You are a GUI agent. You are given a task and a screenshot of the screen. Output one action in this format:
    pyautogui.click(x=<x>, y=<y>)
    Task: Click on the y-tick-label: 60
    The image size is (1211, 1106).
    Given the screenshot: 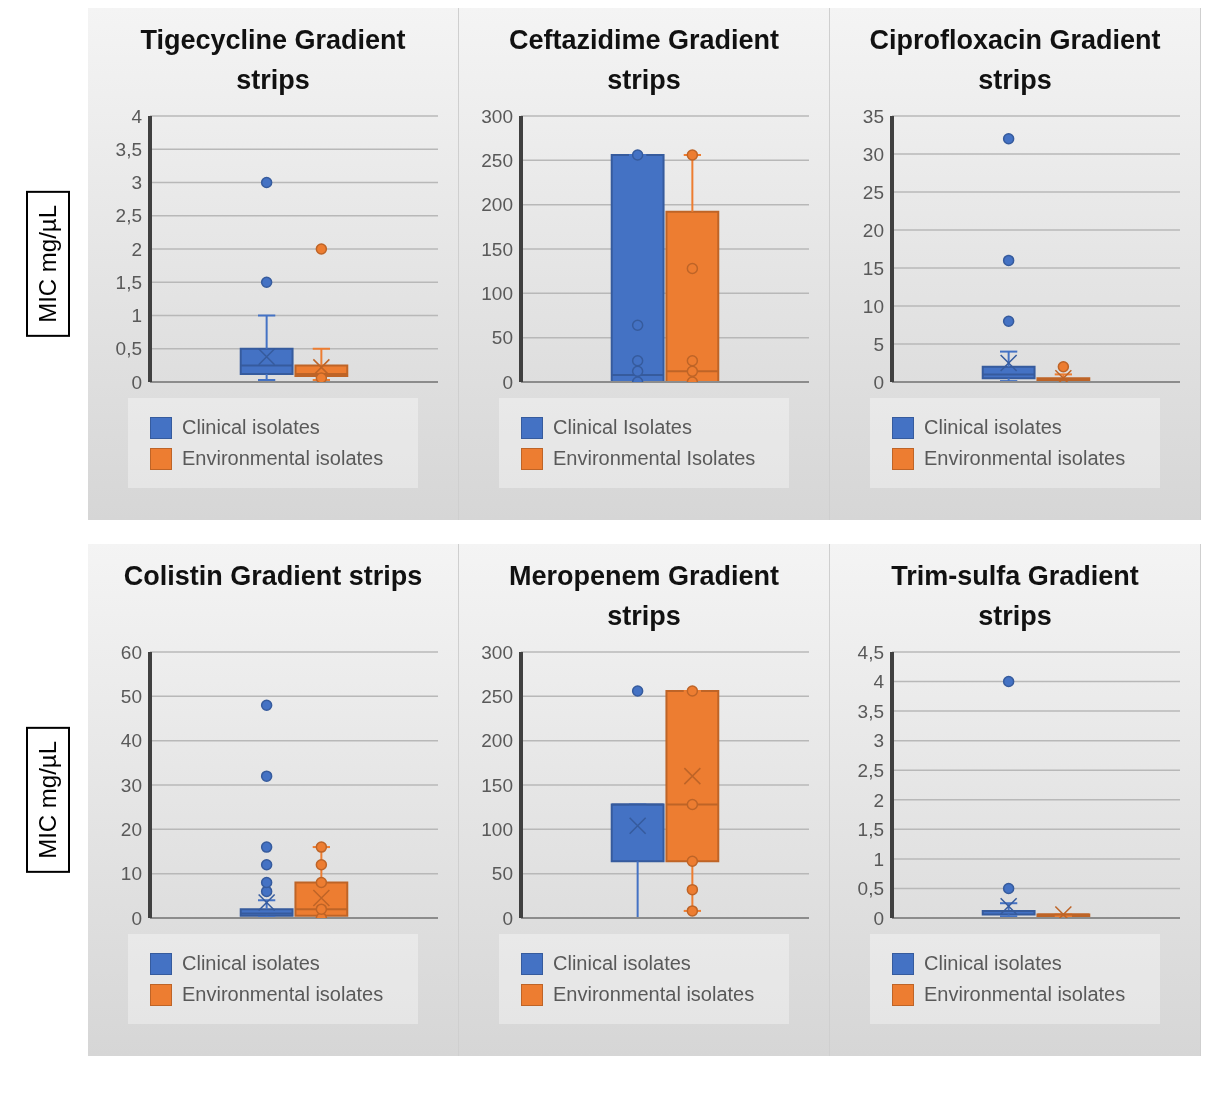 What is the action you would take?
    pyautogui.click(x=131, y=652)
    